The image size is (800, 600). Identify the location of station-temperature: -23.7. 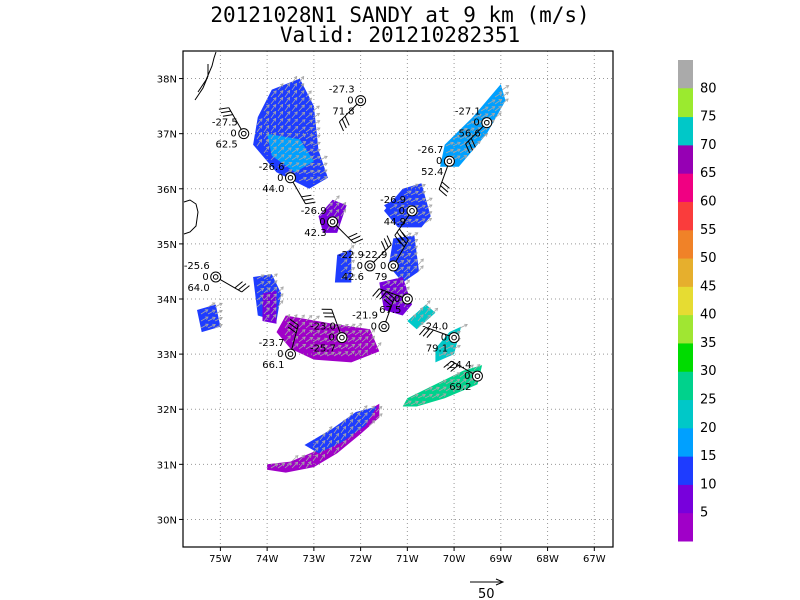
(272, 343).